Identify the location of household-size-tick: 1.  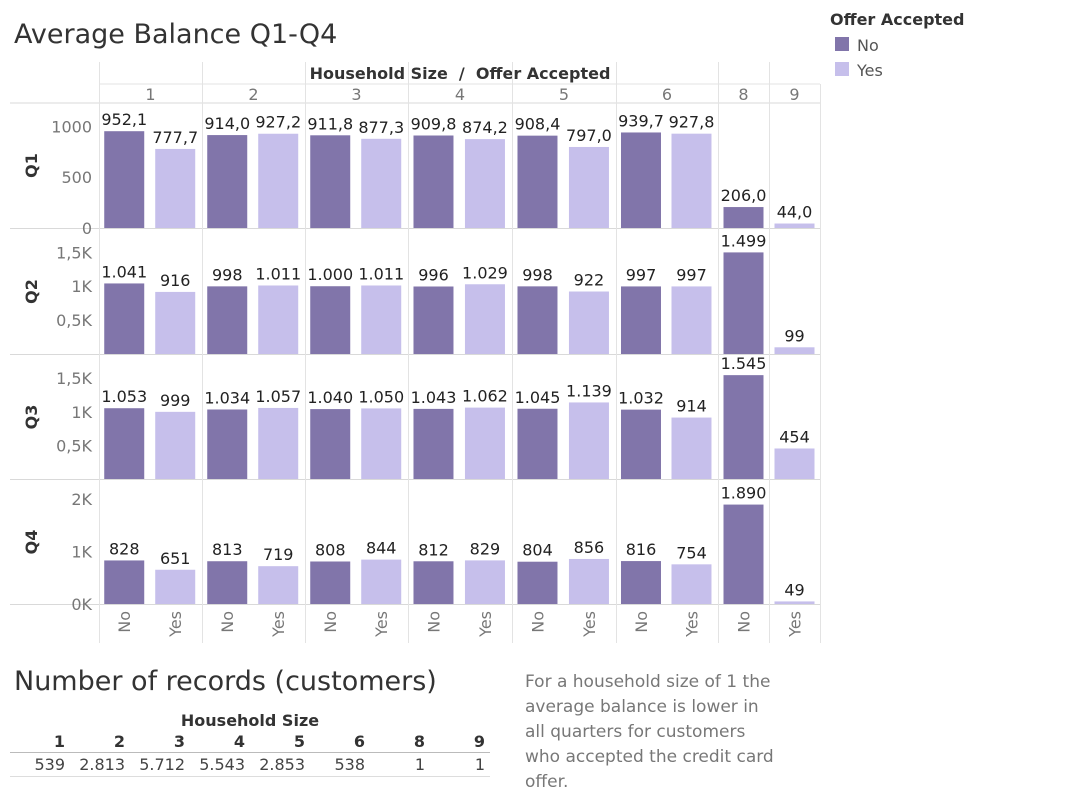
(150, 94).